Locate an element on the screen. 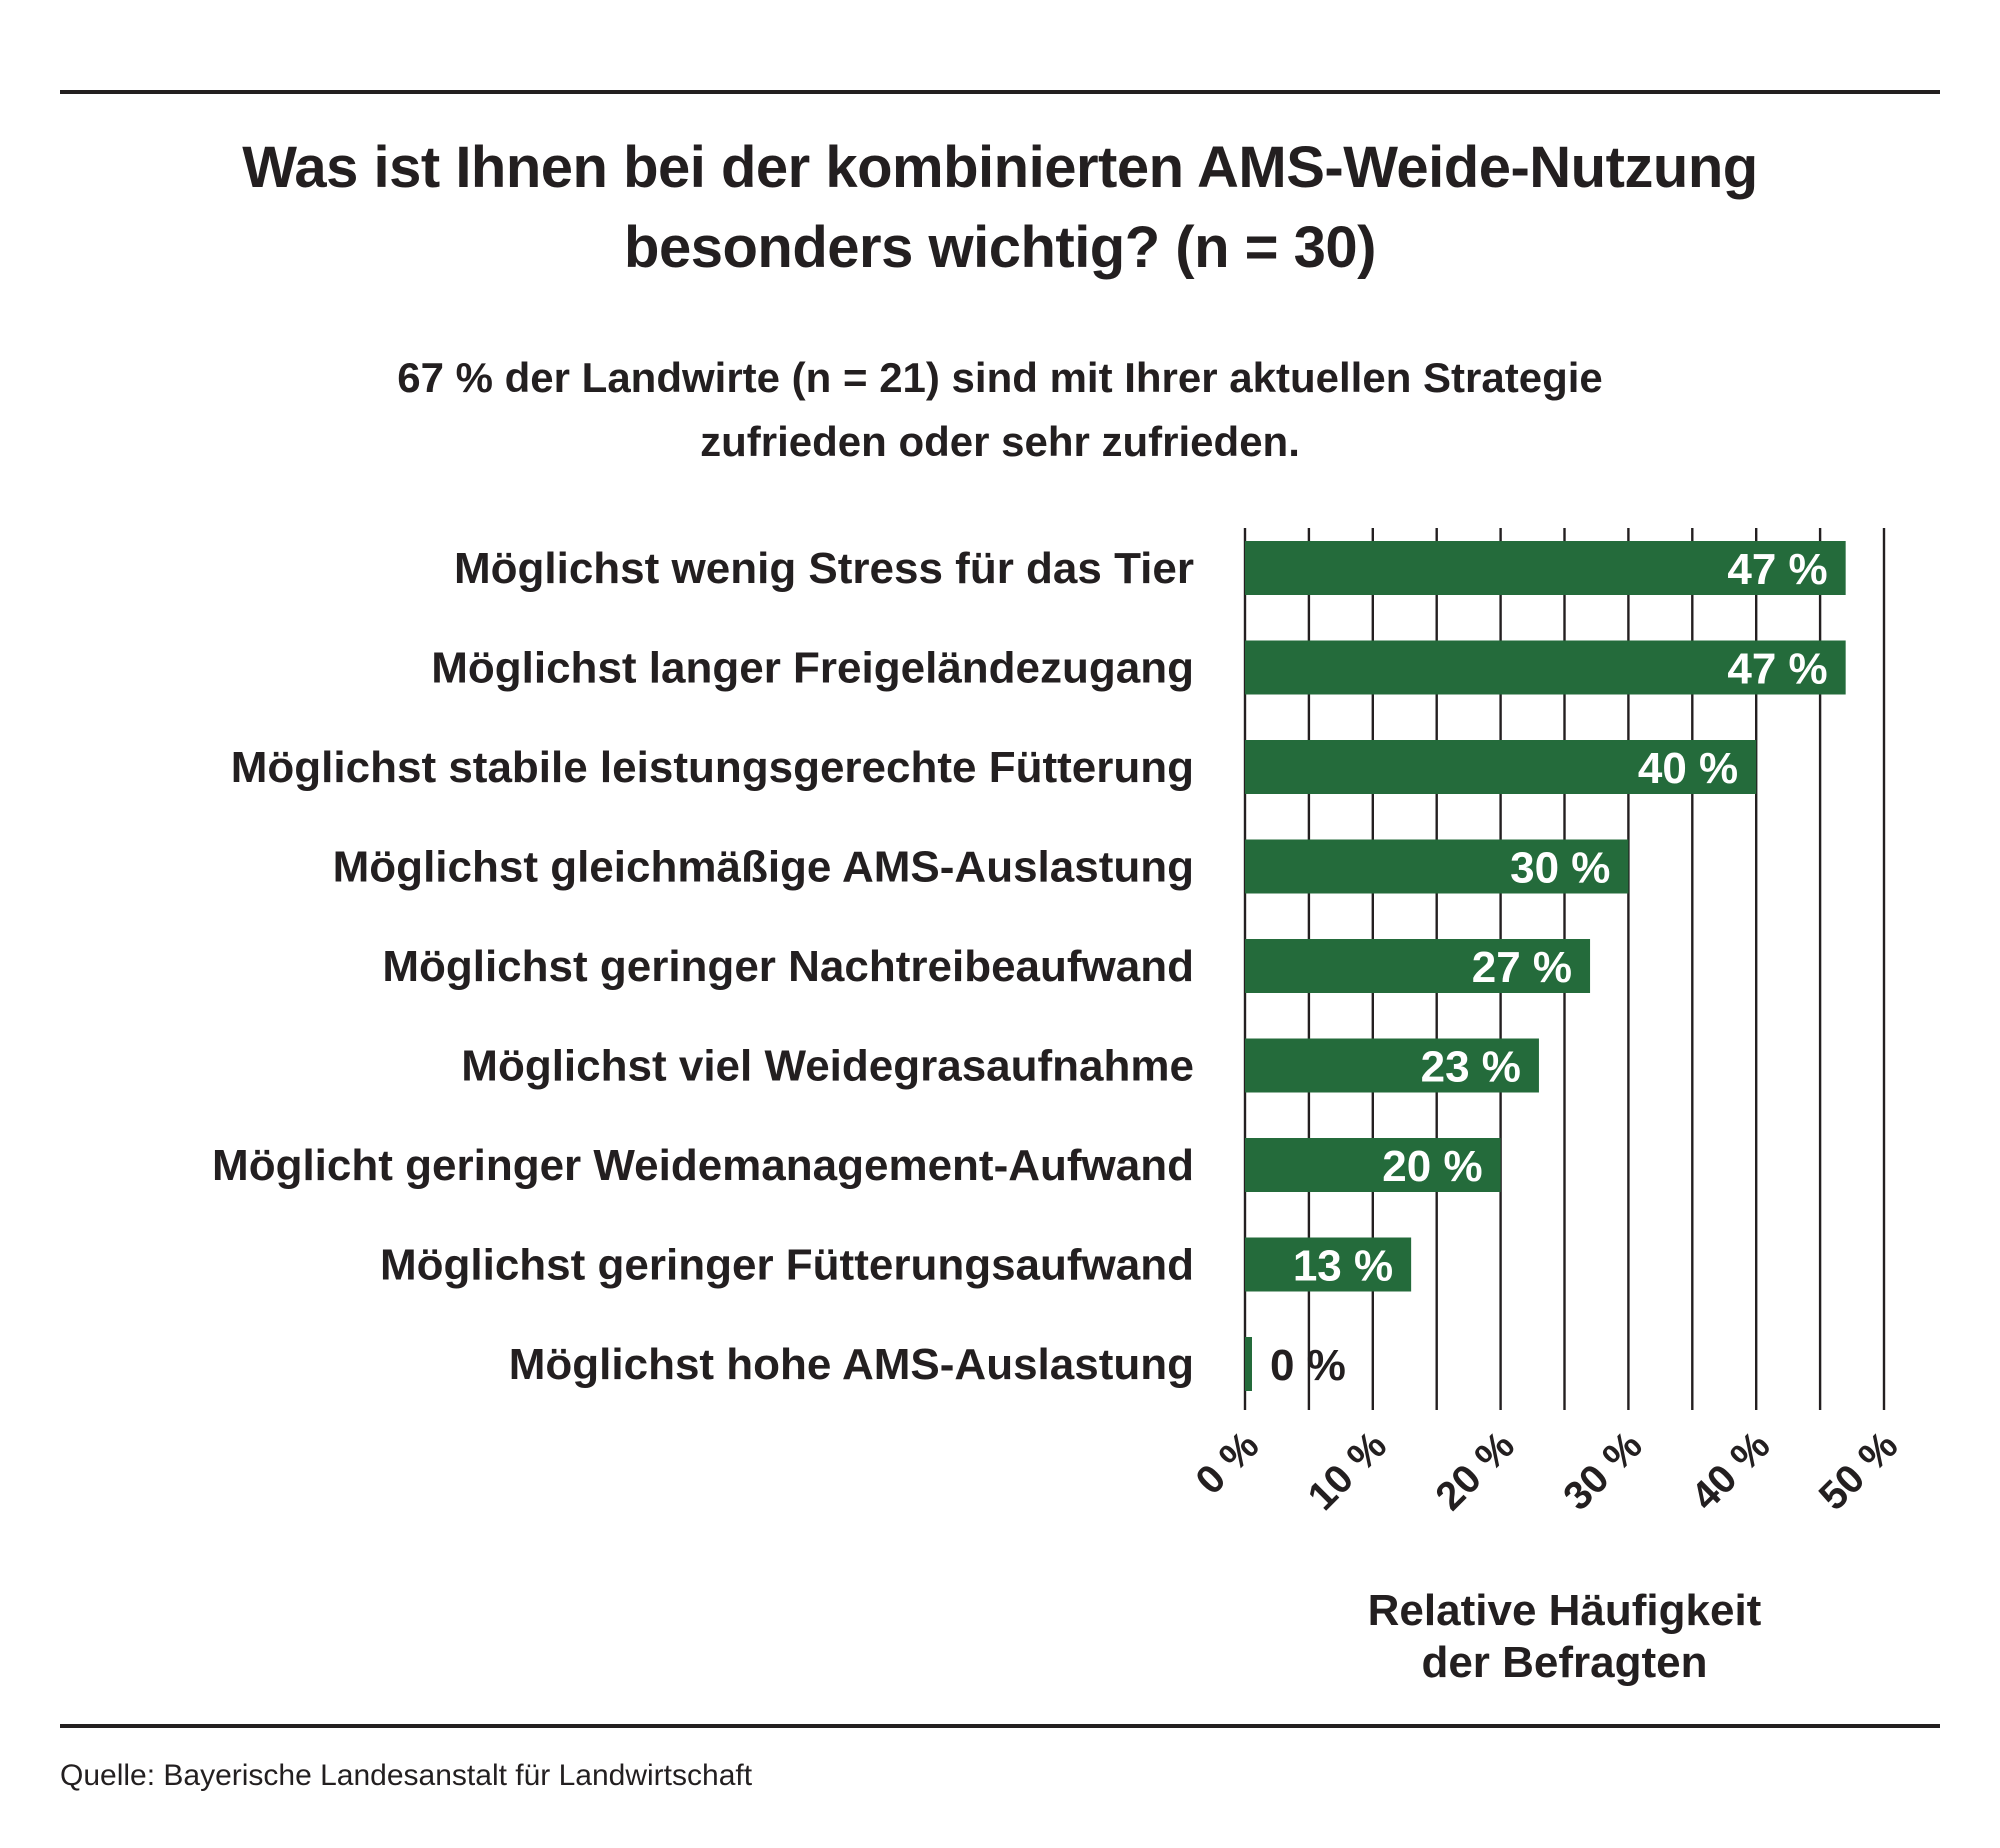 The width and height of the screenshot is (2000, 1848). top-rule is located at coordinates (1000, 92).